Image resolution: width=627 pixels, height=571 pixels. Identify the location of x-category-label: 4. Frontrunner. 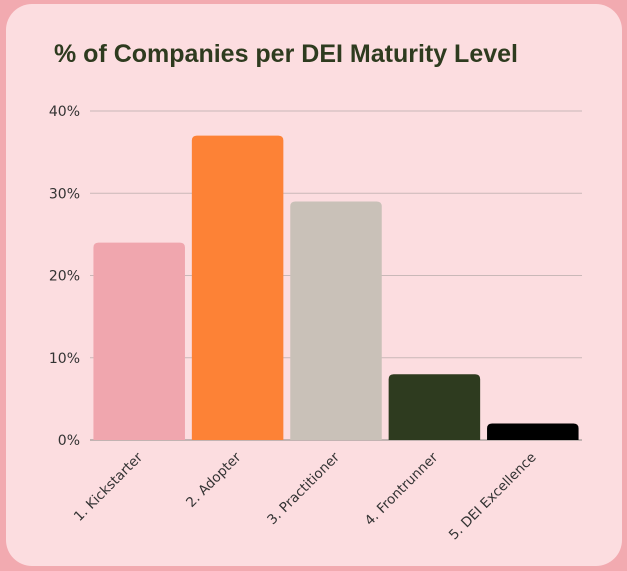
(402, 489).